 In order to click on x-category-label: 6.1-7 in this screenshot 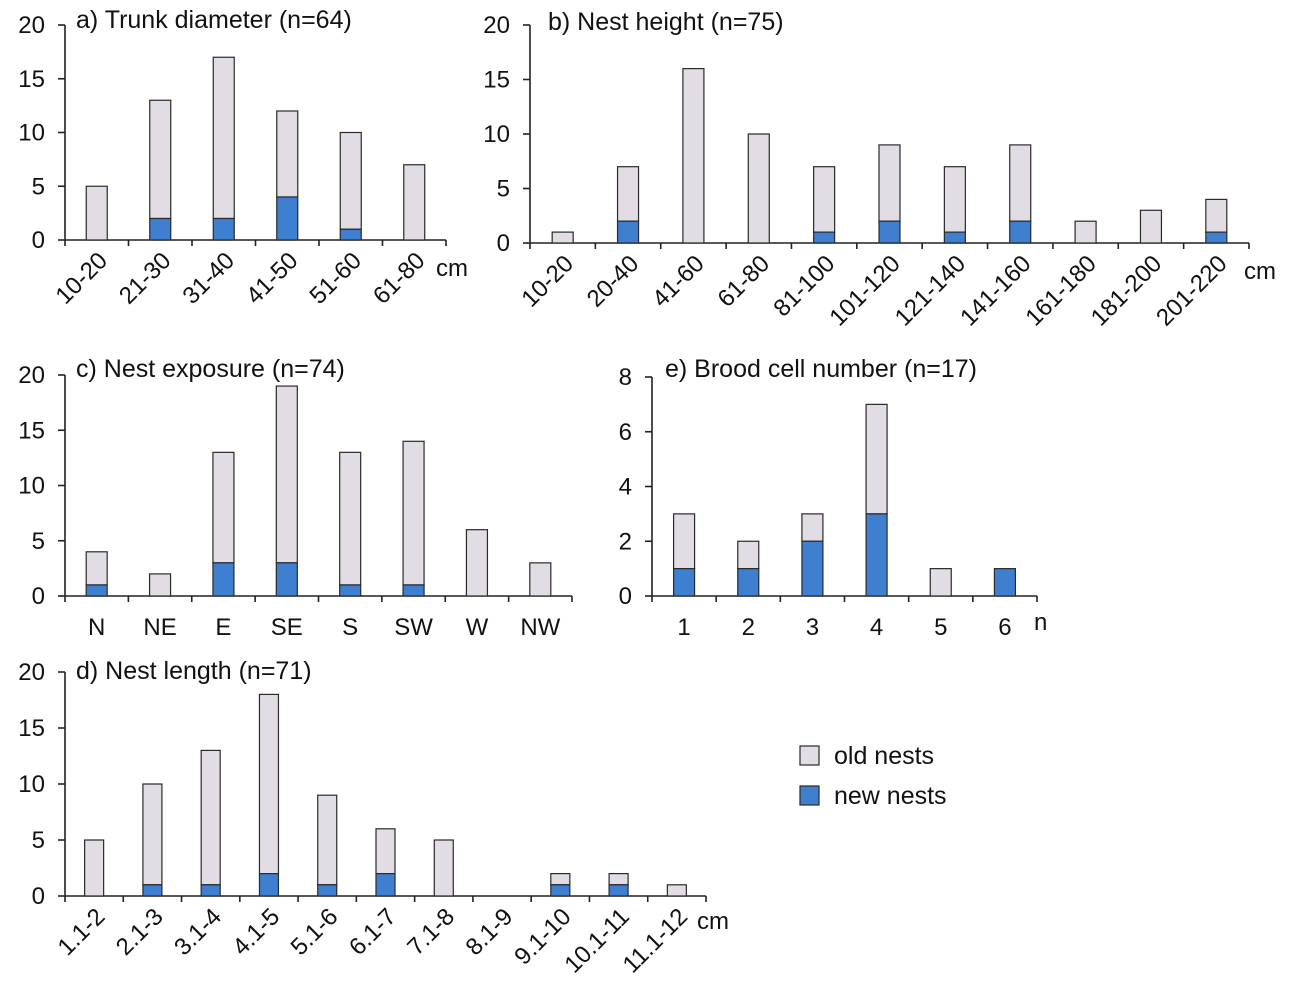, I will do `click(373, 932)`.